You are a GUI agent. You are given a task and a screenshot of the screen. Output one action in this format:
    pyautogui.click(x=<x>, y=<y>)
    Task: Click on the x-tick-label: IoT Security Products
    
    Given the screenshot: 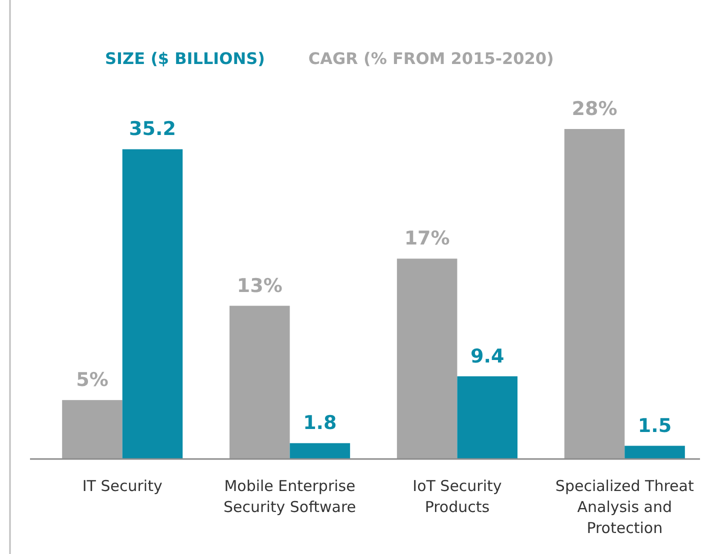 What is the action you would take?
    pyautogui.click(x=457, y=496)
    